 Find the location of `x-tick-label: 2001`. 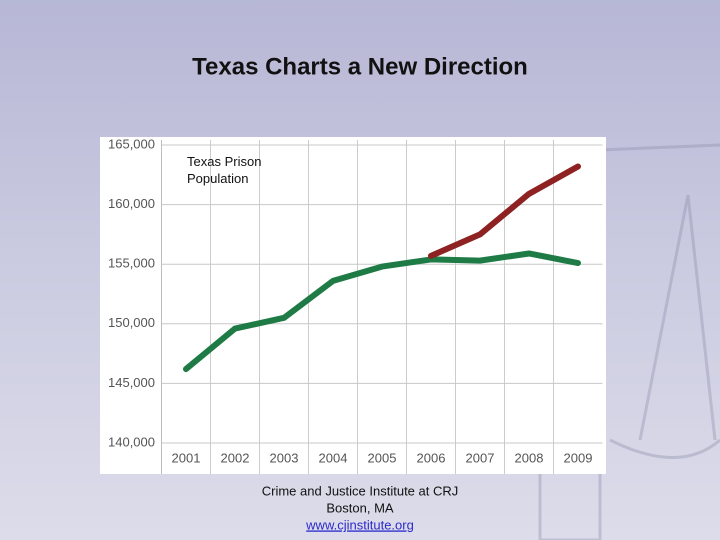

x-tick-label: 2001 is located at coordinates (186, 457).